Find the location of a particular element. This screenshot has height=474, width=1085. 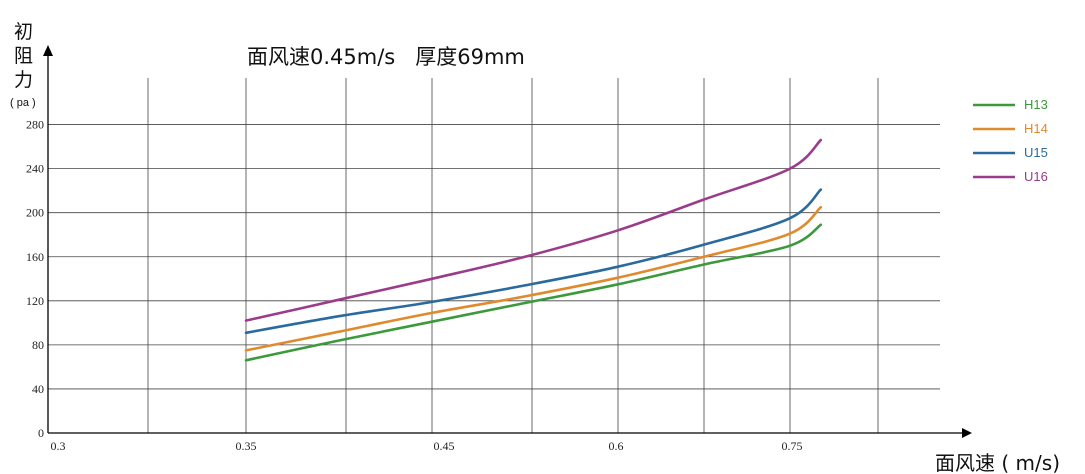

legend-label: H13 is located at coordinates (1036, 104).